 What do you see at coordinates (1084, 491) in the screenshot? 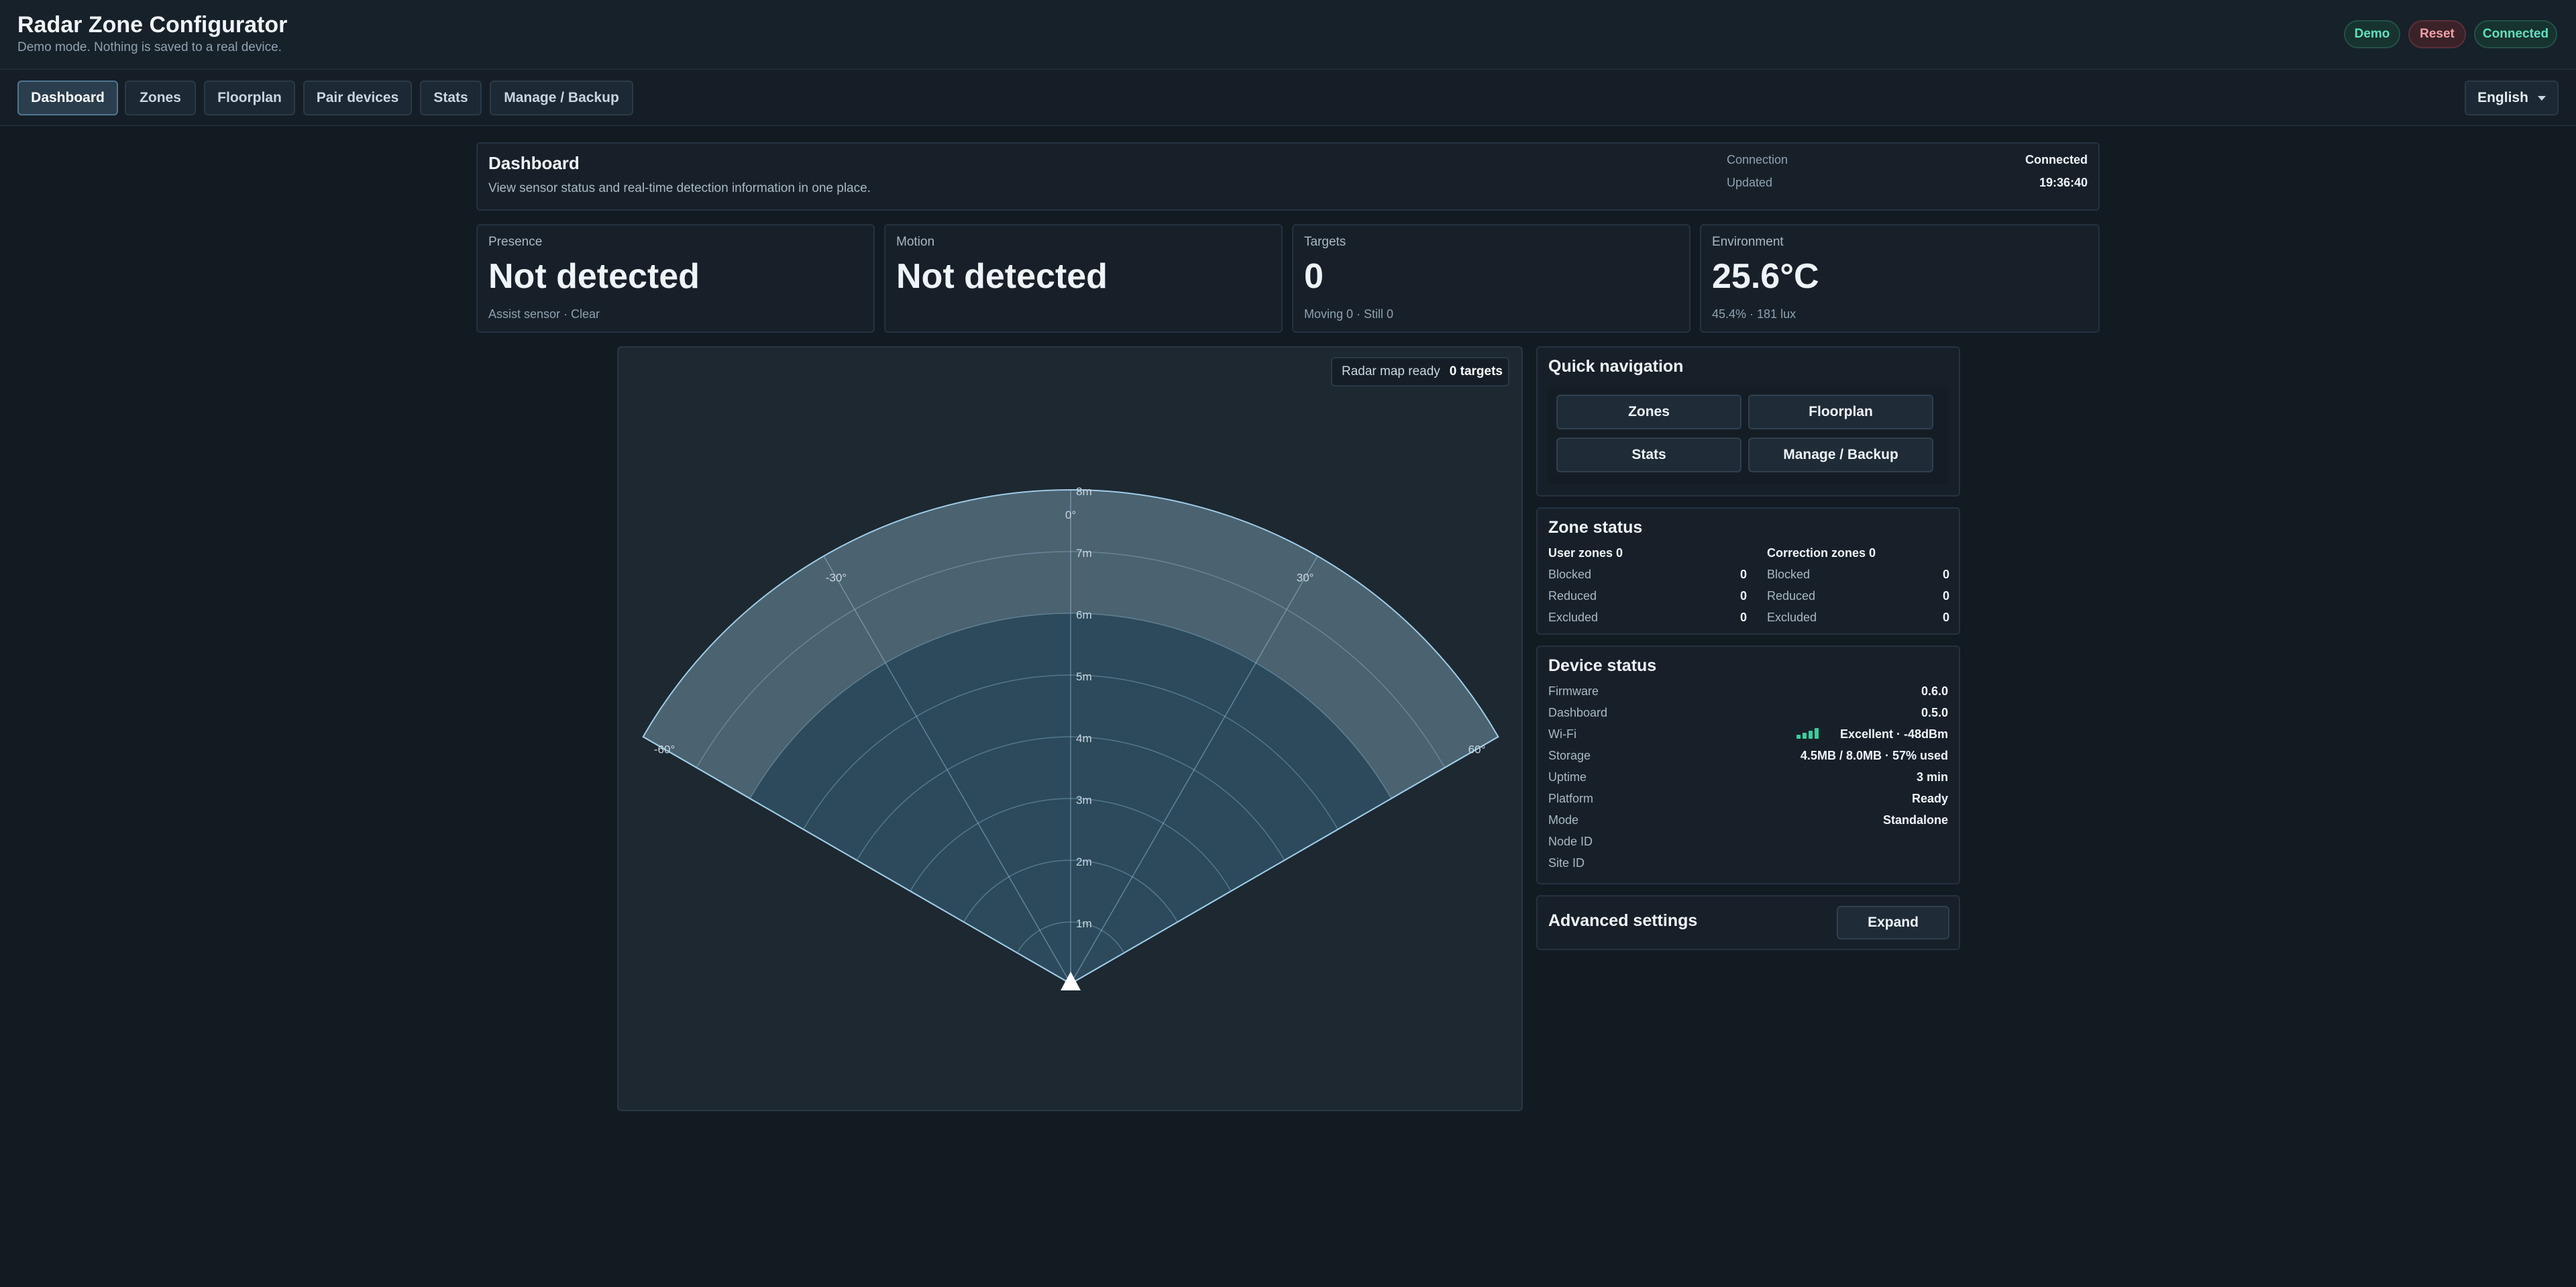
I see `radar-range-label: 8m` at bounding box center [1084, 491].